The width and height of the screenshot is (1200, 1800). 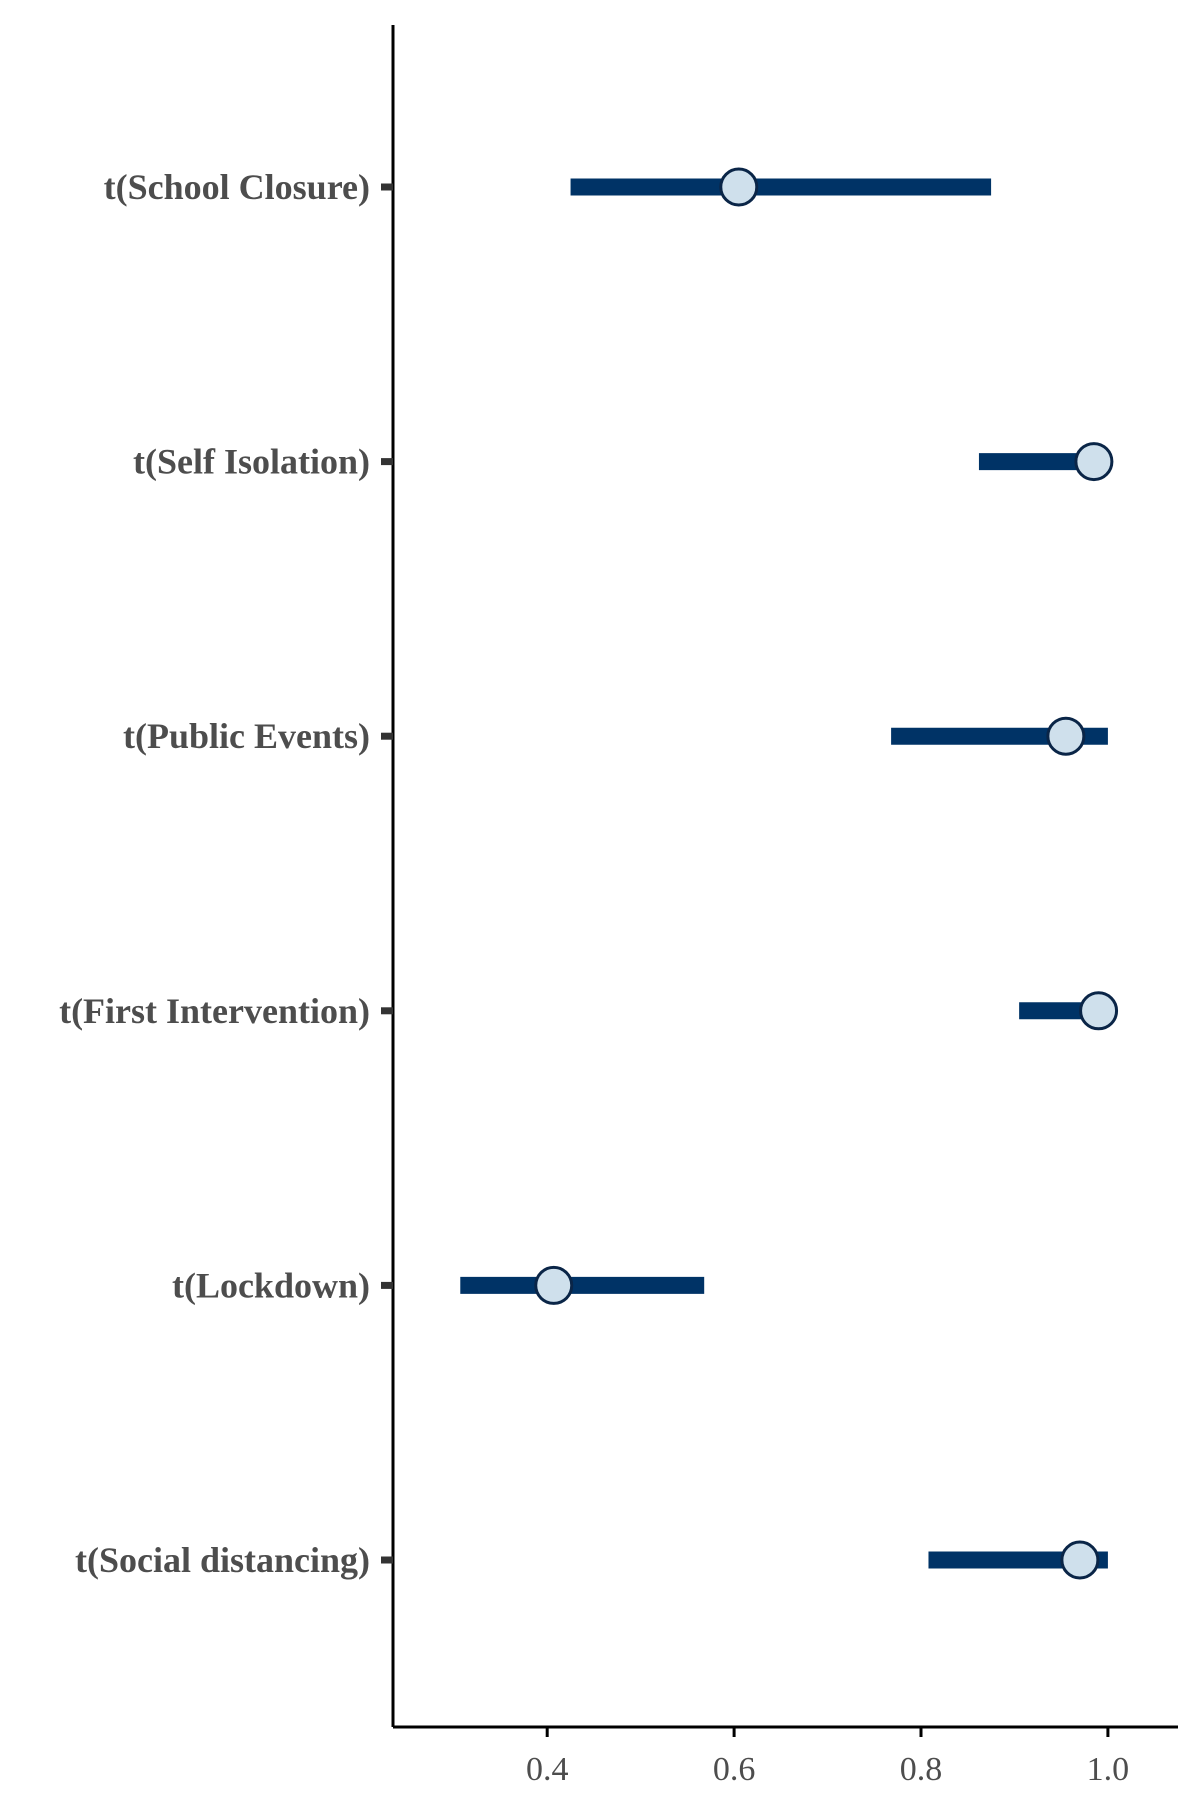 I want to click on y-tick-label: t(Public Events), so click(x=246, y=736).